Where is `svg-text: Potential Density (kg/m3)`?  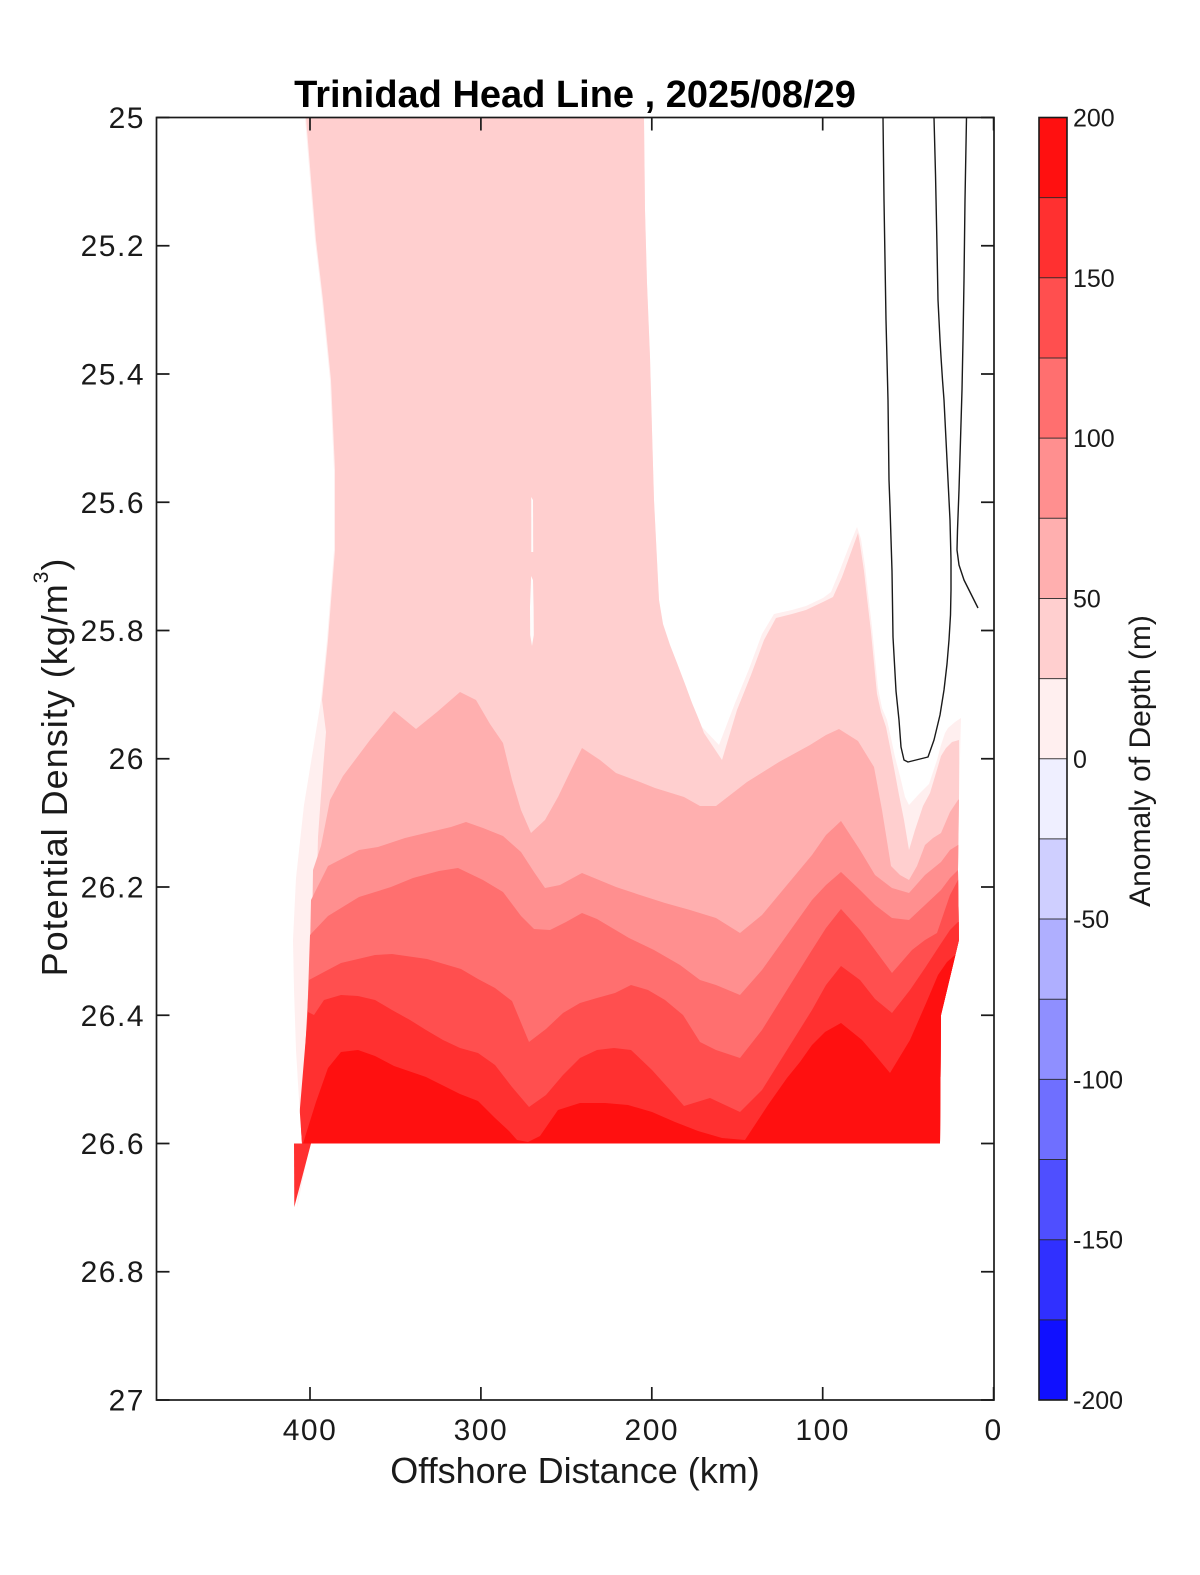 svg-text: Potential Density (kg/m3) is located at coordinates (52, 767).